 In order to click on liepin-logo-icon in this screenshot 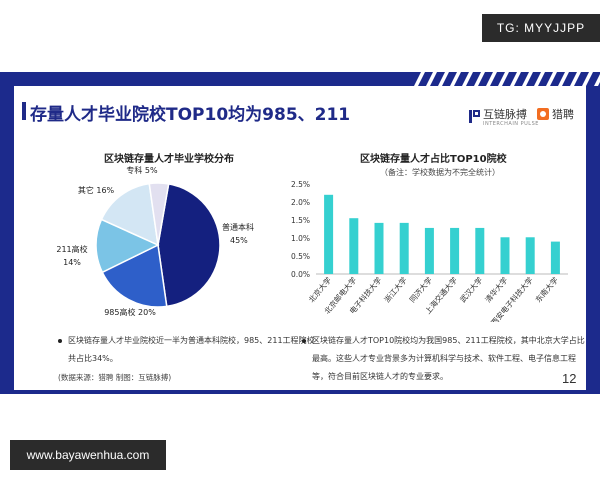, I will do `click(543, 114)`.